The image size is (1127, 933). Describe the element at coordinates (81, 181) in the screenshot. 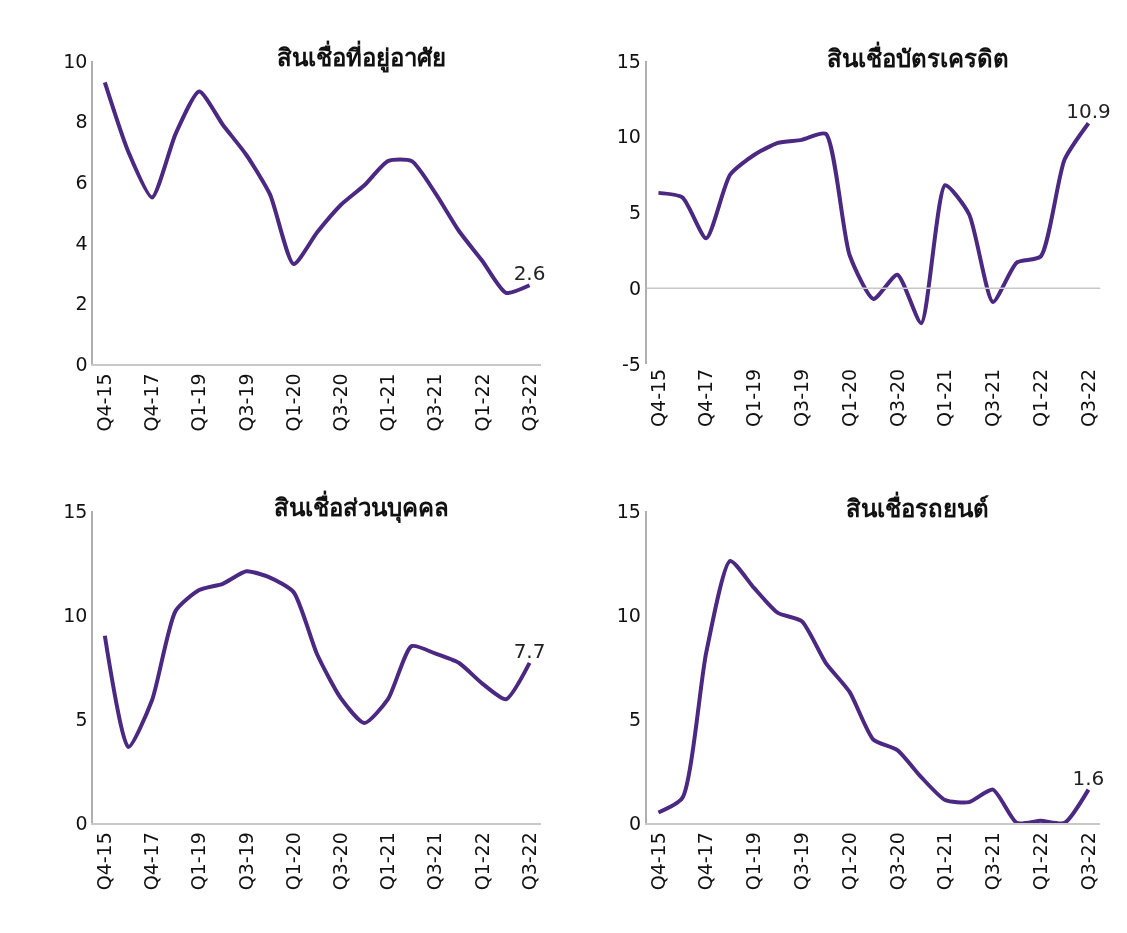

I see `y-tick-label: 6` at that location.